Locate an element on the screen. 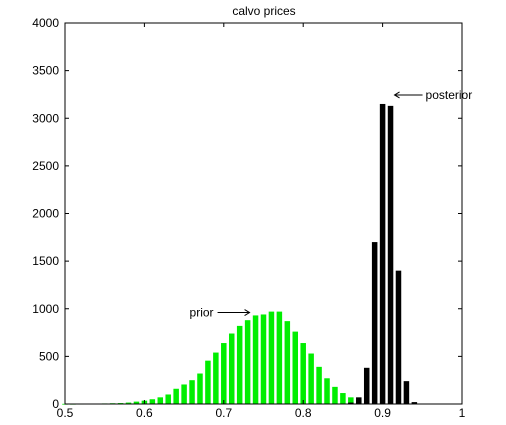 The image size is (506, 425). y-tick-label: 3500 is located at coordinates (45, 71).